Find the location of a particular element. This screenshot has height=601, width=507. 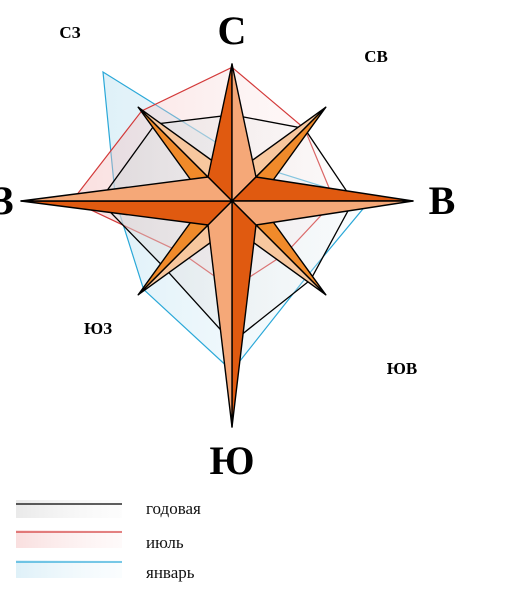

direction-label-sw: ЮЗ is located at coordinates (98, 328).